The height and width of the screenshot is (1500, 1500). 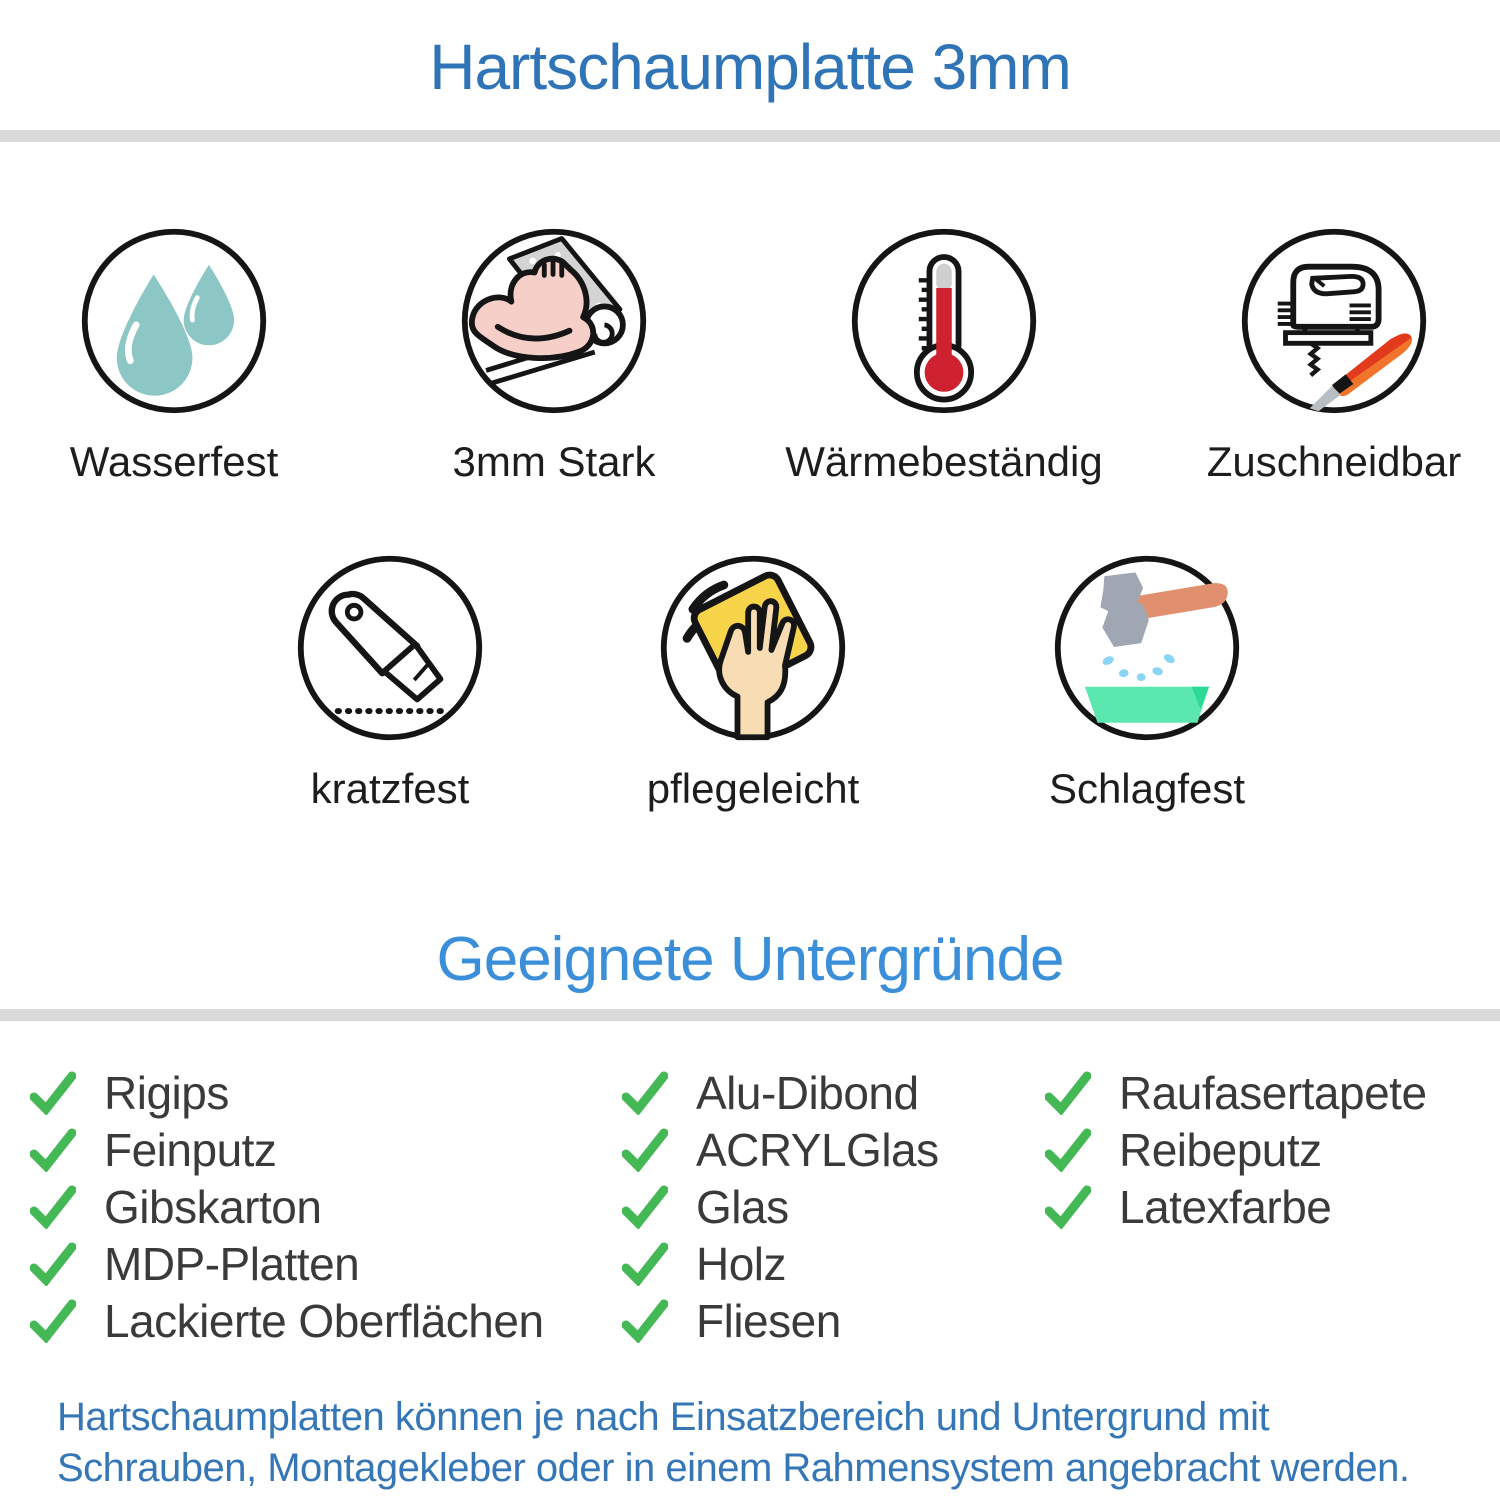 I want to click on substrate-label: Feinputz, so click(x=190, y=1149).